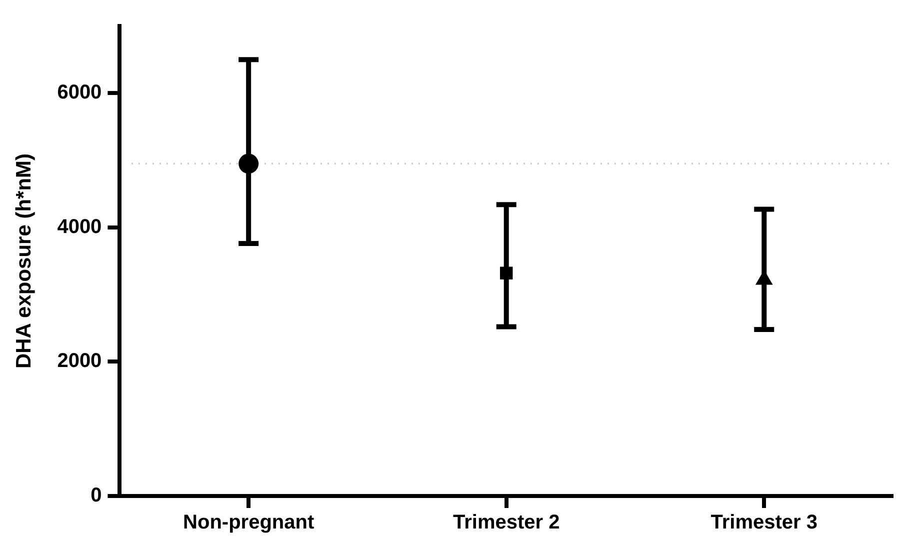  I want to click on y-tick-label: 4000, so click(79, 227).